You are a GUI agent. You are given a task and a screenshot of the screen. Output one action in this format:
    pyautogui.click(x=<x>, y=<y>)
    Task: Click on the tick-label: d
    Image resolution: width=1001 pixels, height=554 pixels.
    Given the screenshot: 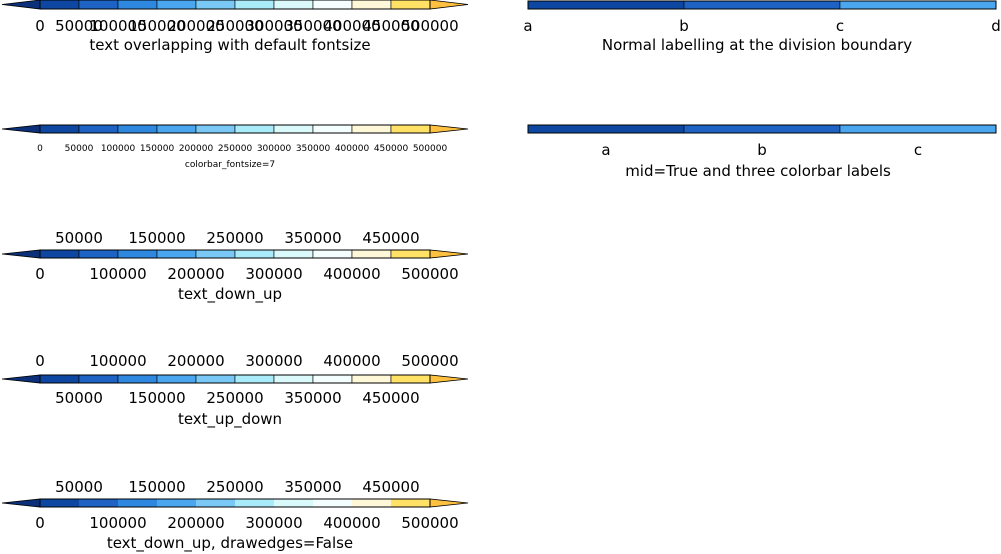 What is the action you would take?
    pyautogui.click(x=996, y=26)
    